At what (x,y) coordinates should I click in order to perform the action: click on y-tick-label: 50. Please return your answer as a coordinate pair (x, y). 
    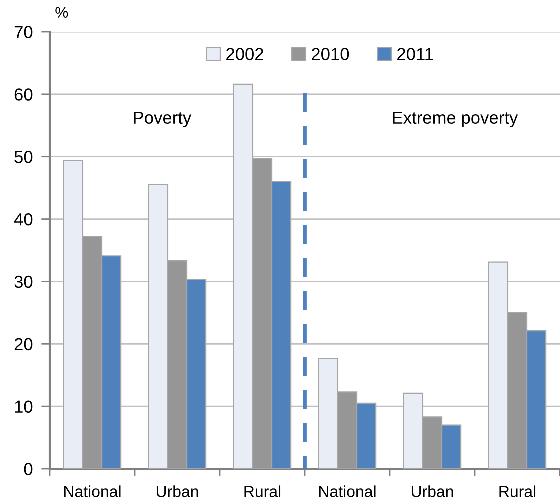
    Looking at the image, I should click on (23, 157).